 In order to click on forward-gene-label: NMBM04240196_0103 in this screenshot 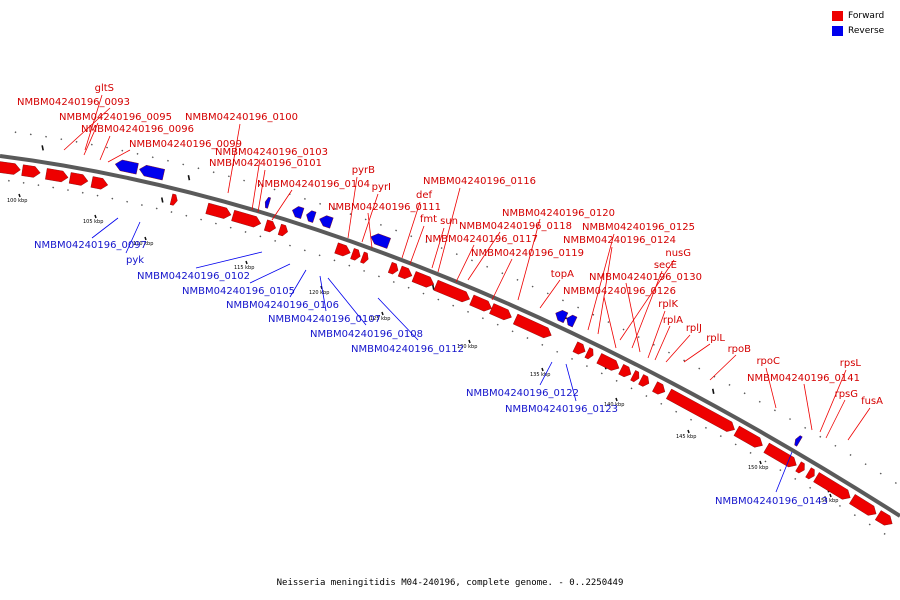, I will do `click(271, 152)`.